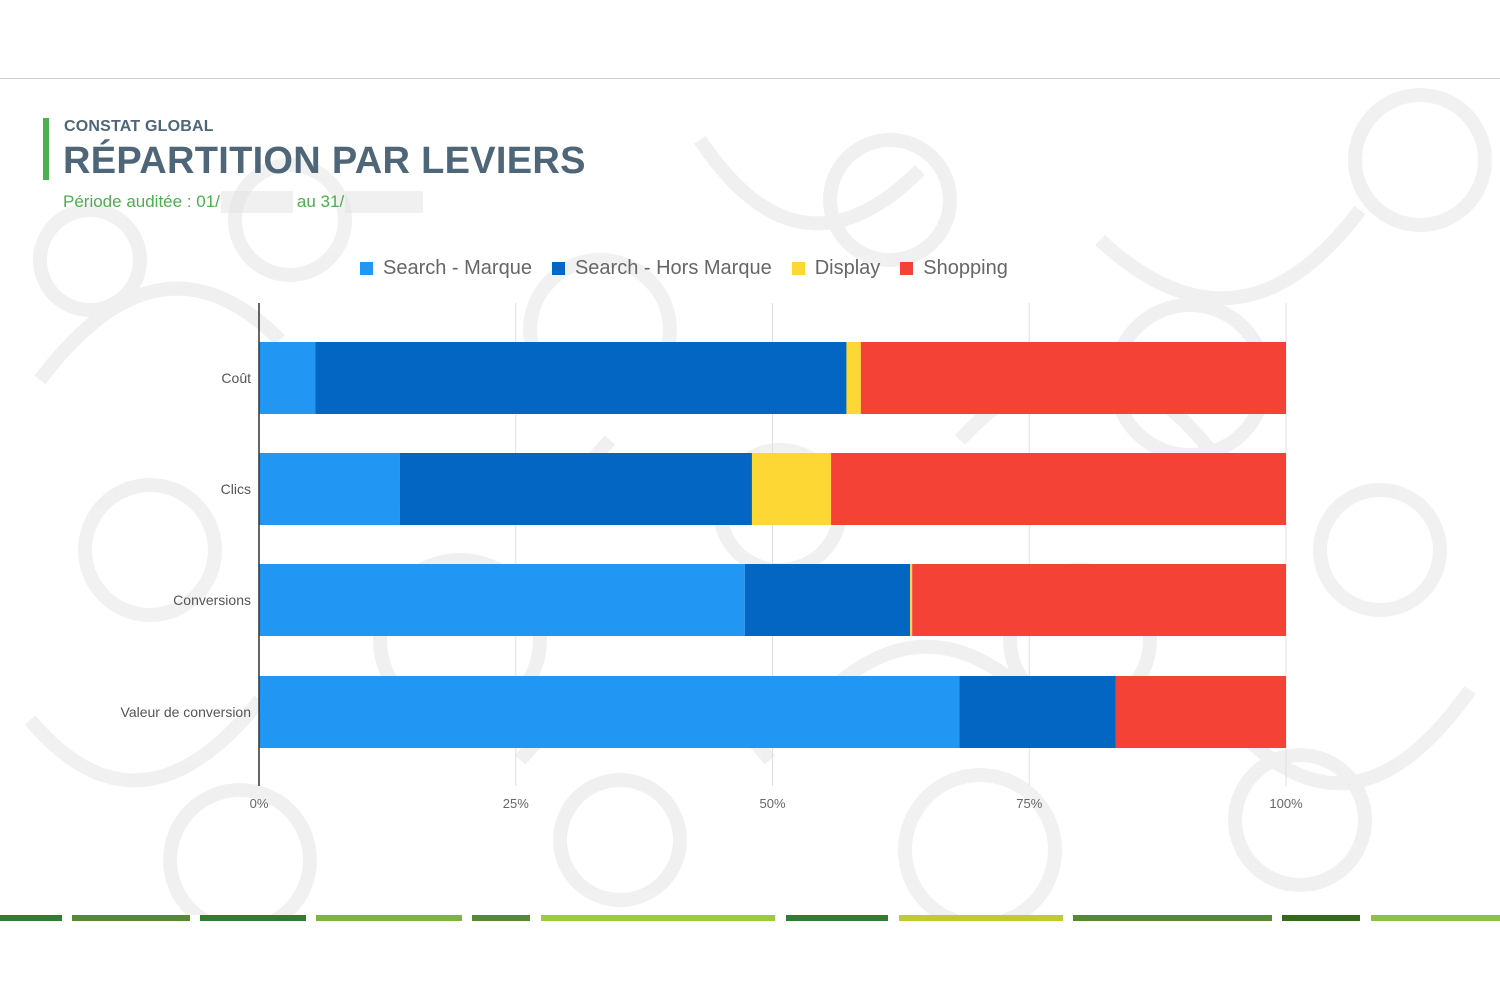 The height and width of the screenshot is (1000, 1500). I want to click on category-label: Conversions, so click(212, 600).